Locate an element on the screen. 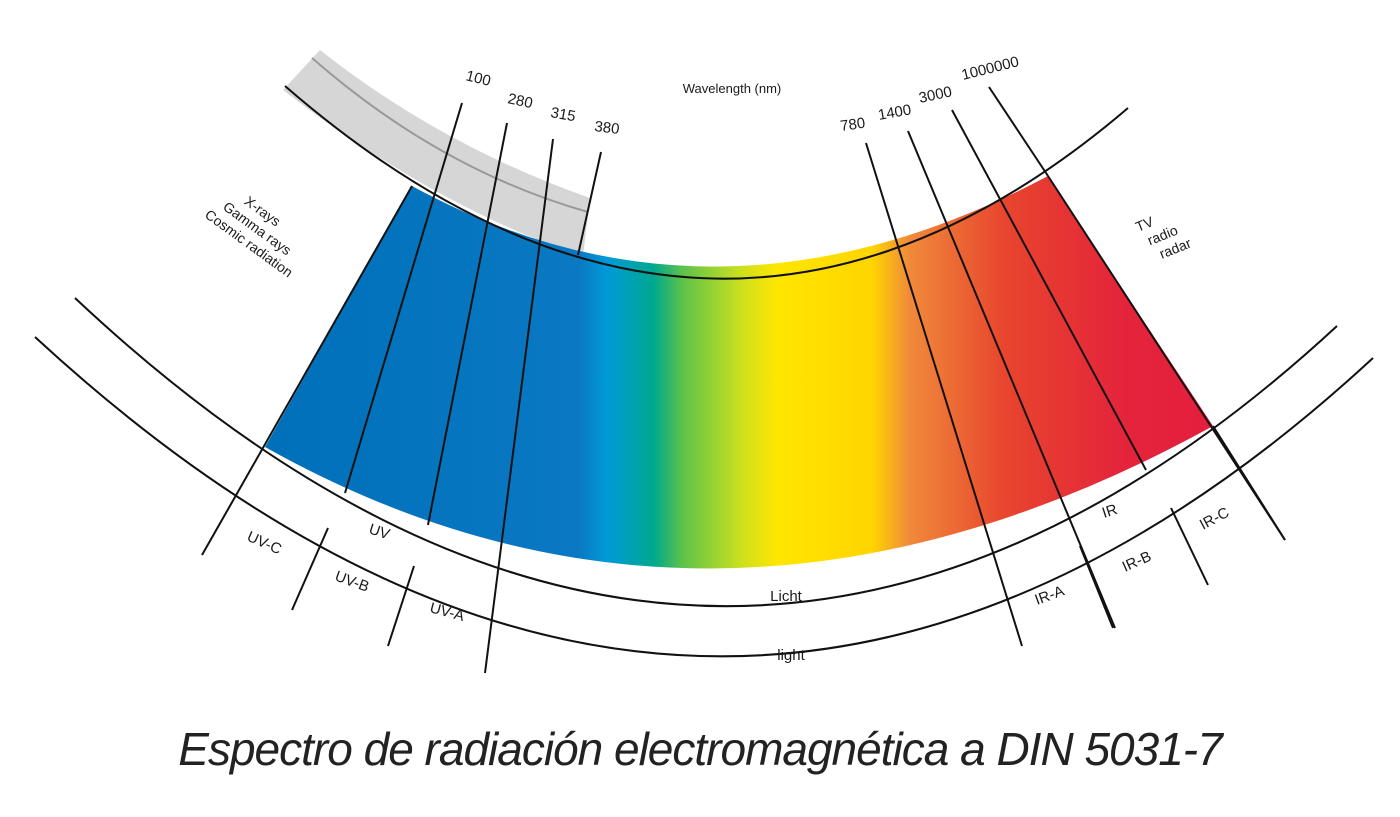 This screenshot has width=1400, height=817. band-label-licht: Licht is located at coordinates (786, 596).